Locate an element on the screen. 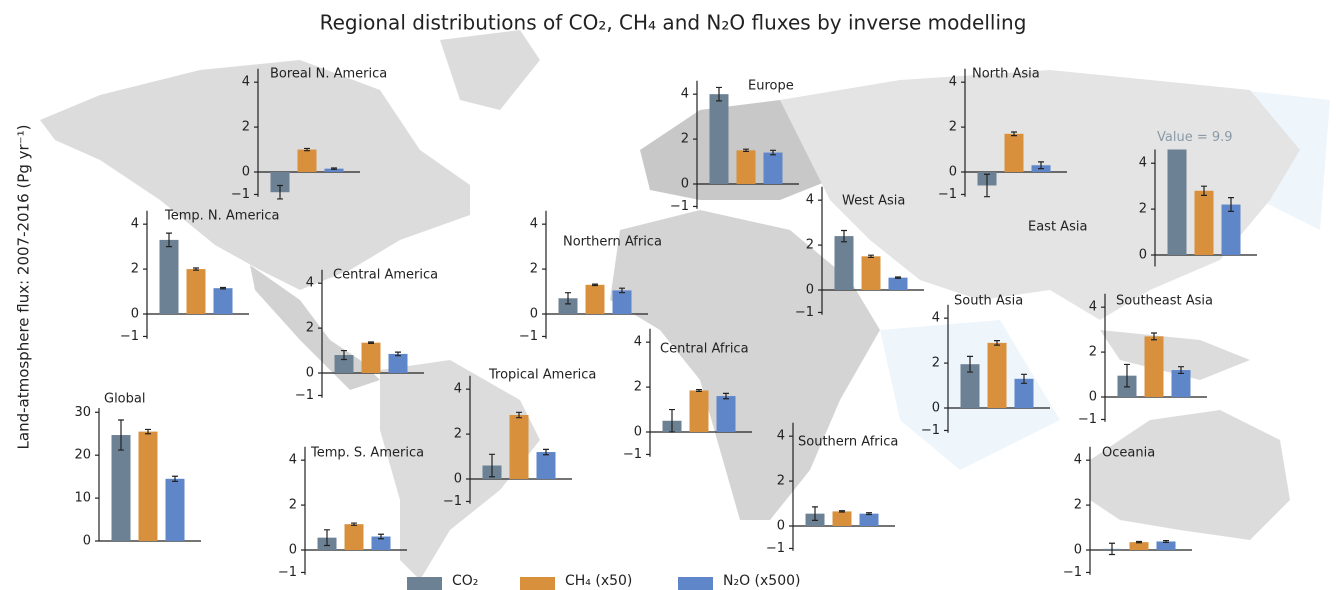 The image size is (1336, 590). y-tick-label: 10 is located at coordinates (82, 498).